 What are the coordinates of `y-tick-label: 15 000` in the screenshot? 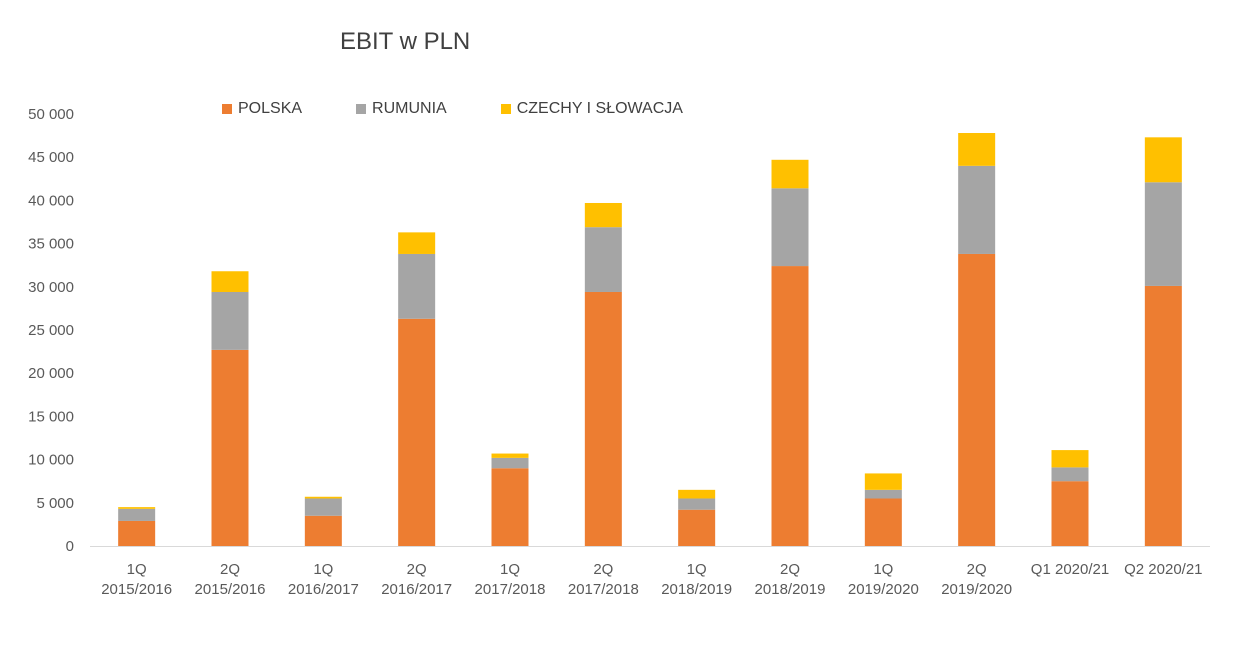 It's located at (51, 416).